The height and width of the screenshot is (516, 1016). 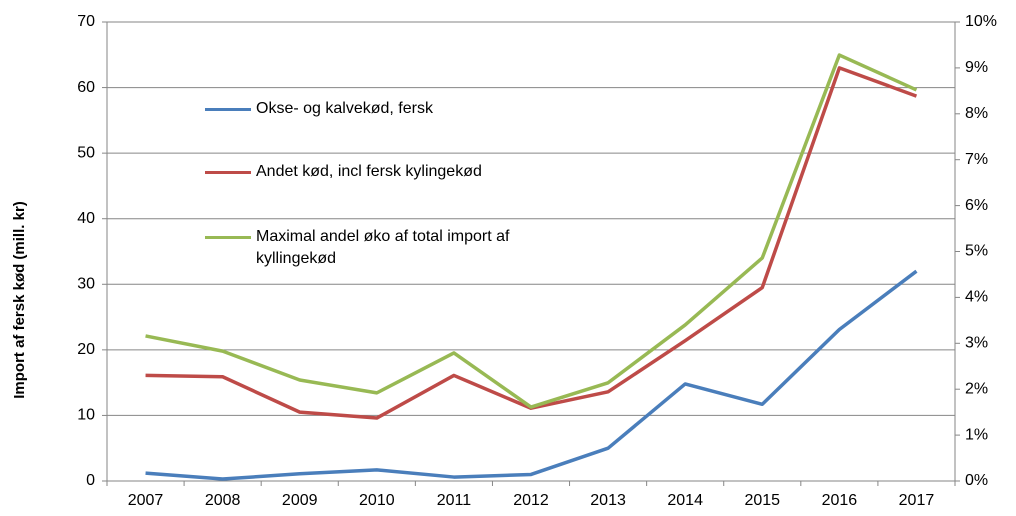 I want to click on y2-tick-label: 1%, so click(x=976, y=434).